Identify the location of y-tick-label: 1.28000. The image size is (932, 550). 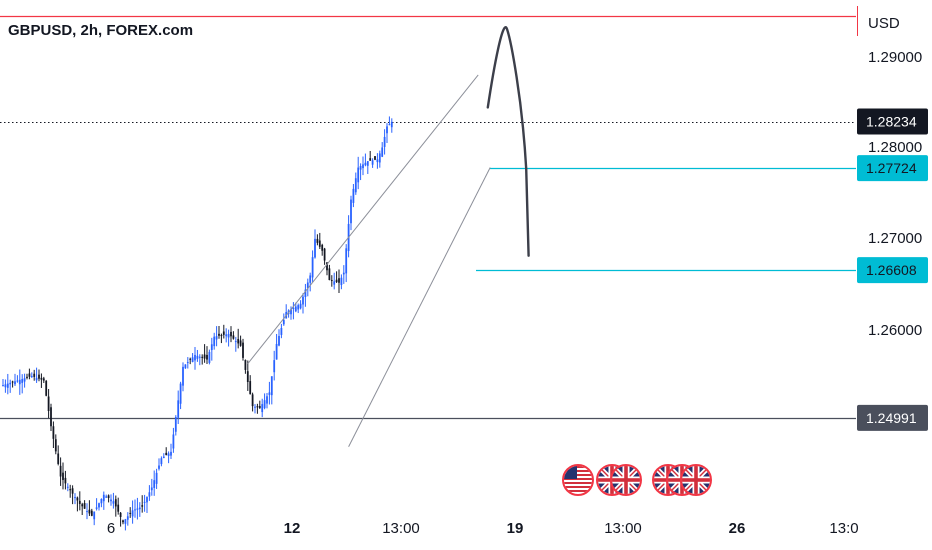
(895, 147).